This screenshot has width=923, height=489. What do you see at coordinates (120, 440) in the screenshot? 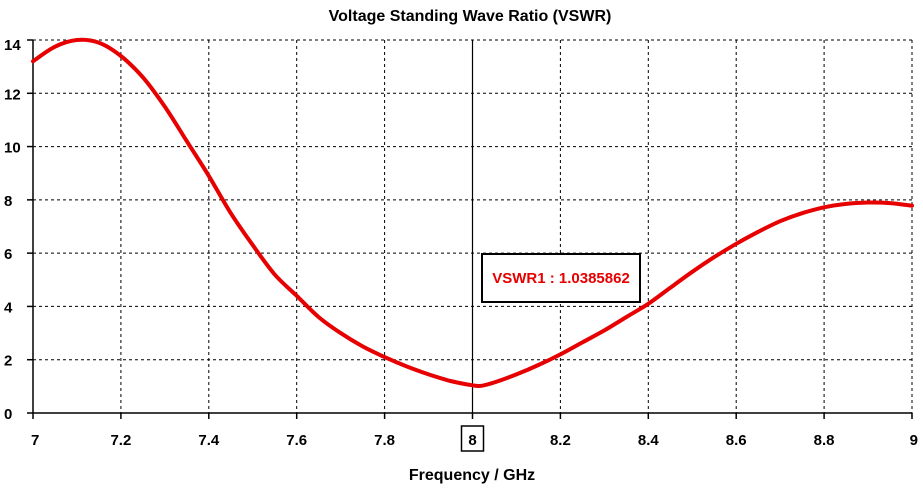
I see `x-tick-label: 7.2` at bounding box center [120, 440].